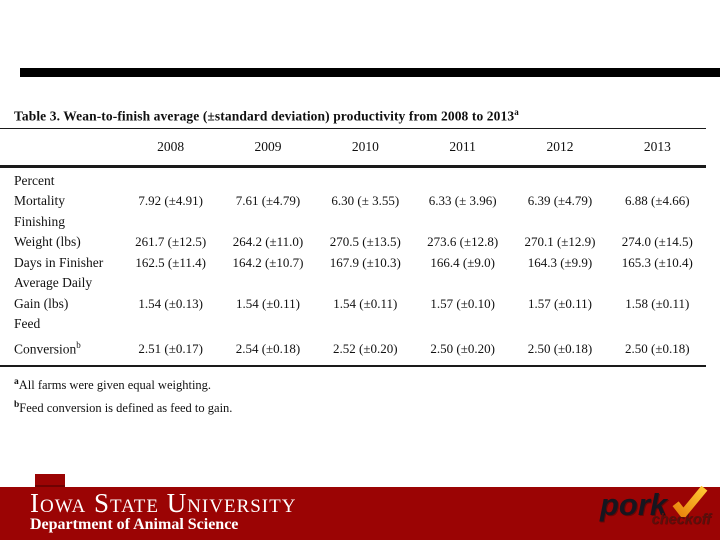  I want to click on banner-tab, so click(50, 480).